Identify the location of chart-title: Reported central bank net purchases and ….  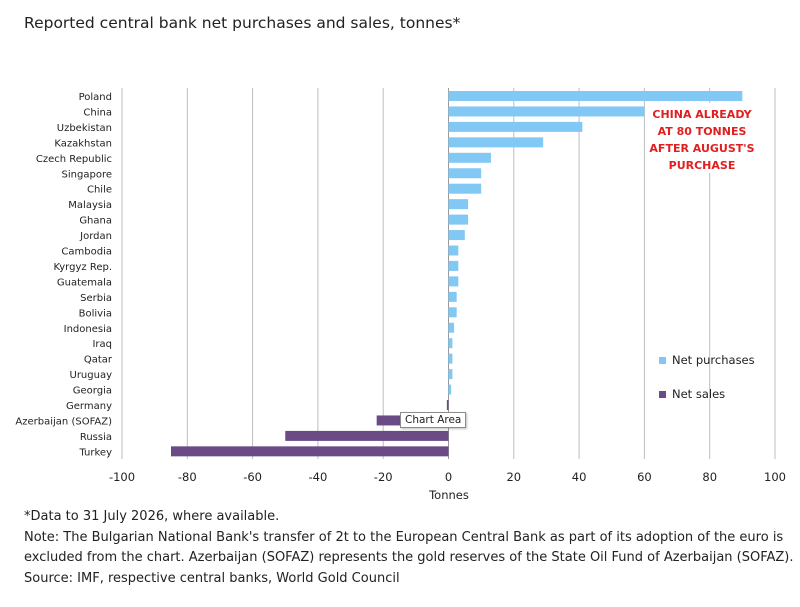
(242, 23).